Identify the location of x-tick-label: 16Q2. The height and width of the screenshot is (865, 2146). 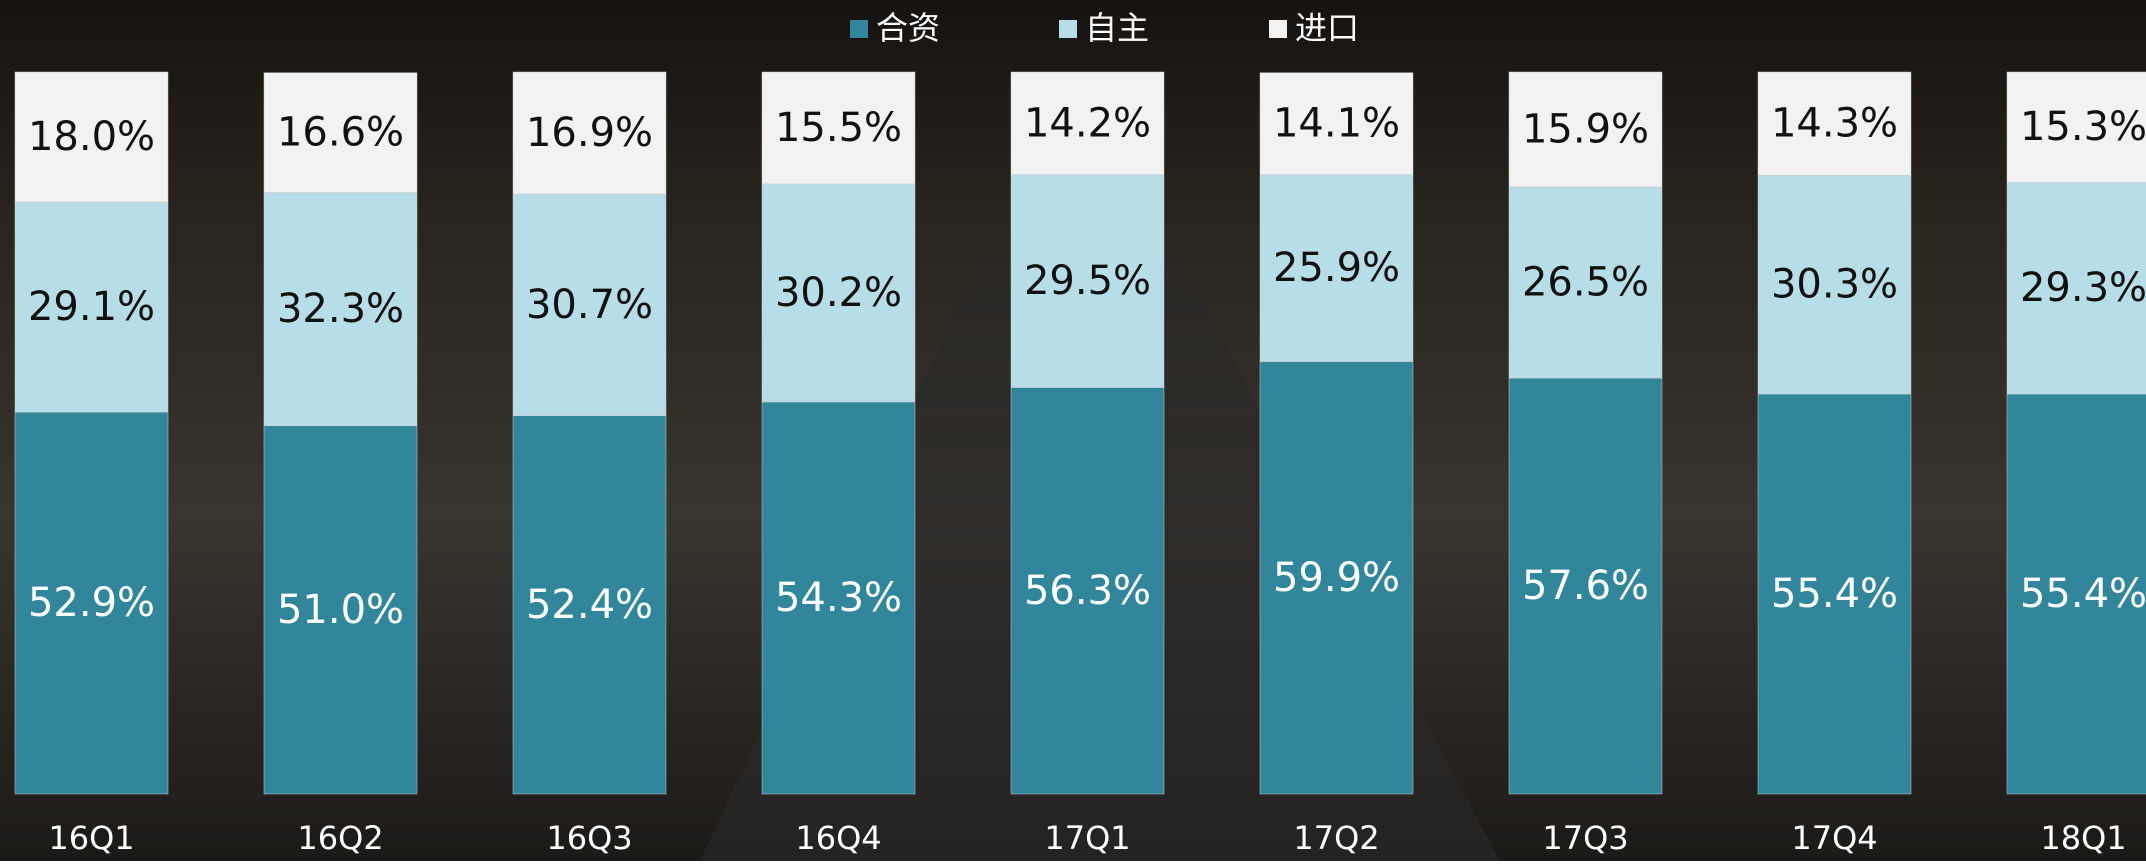
(340, 838).